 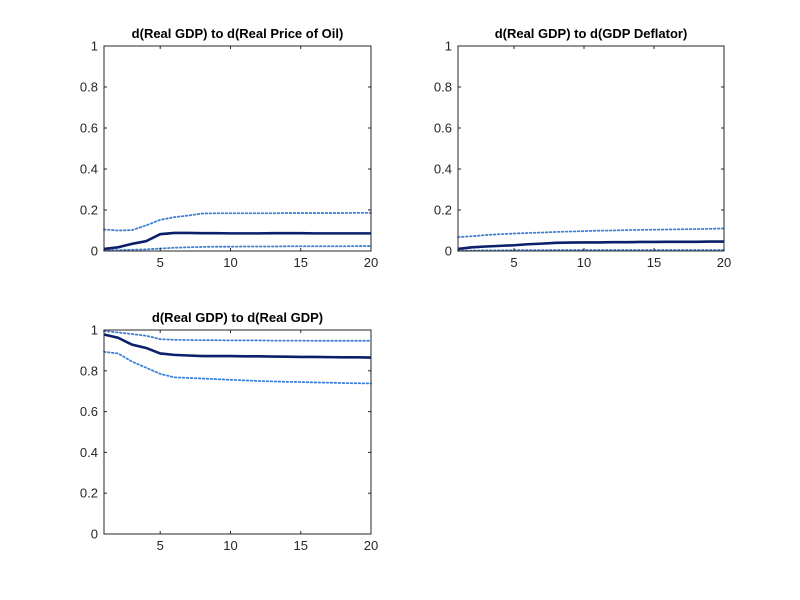 What do you see at coordinates (237, 317) in the screenshot?
I see `panel-title: d(Real GDP) to d(Real GDP)` at bounding box center [237, 317].